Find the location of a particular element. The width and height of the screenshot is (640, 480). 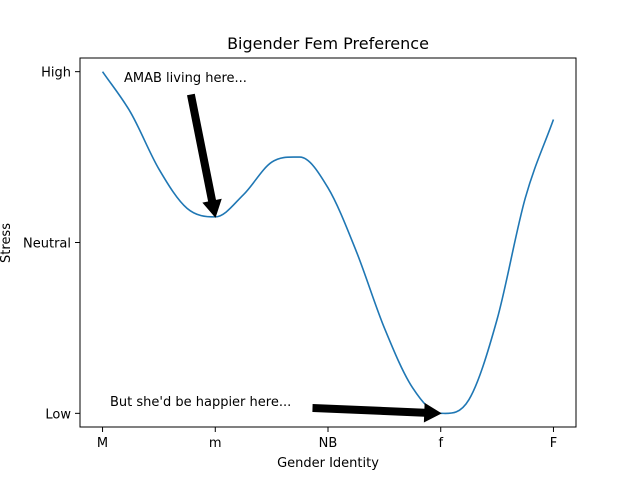

x-tick-label: f is located at coordinates (440, 443).